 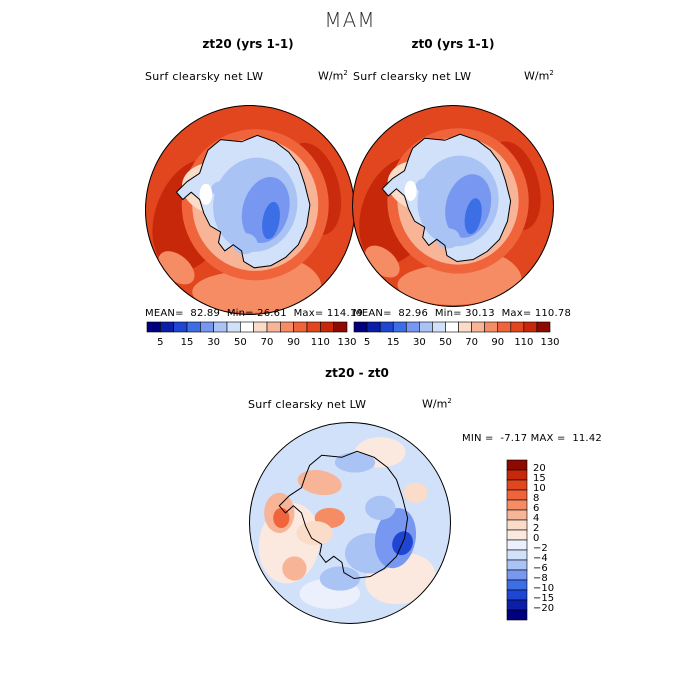 I want to click on panel-3-stats: MIN = -7.17 MAX = 11.42, so click(x=532, y=438).